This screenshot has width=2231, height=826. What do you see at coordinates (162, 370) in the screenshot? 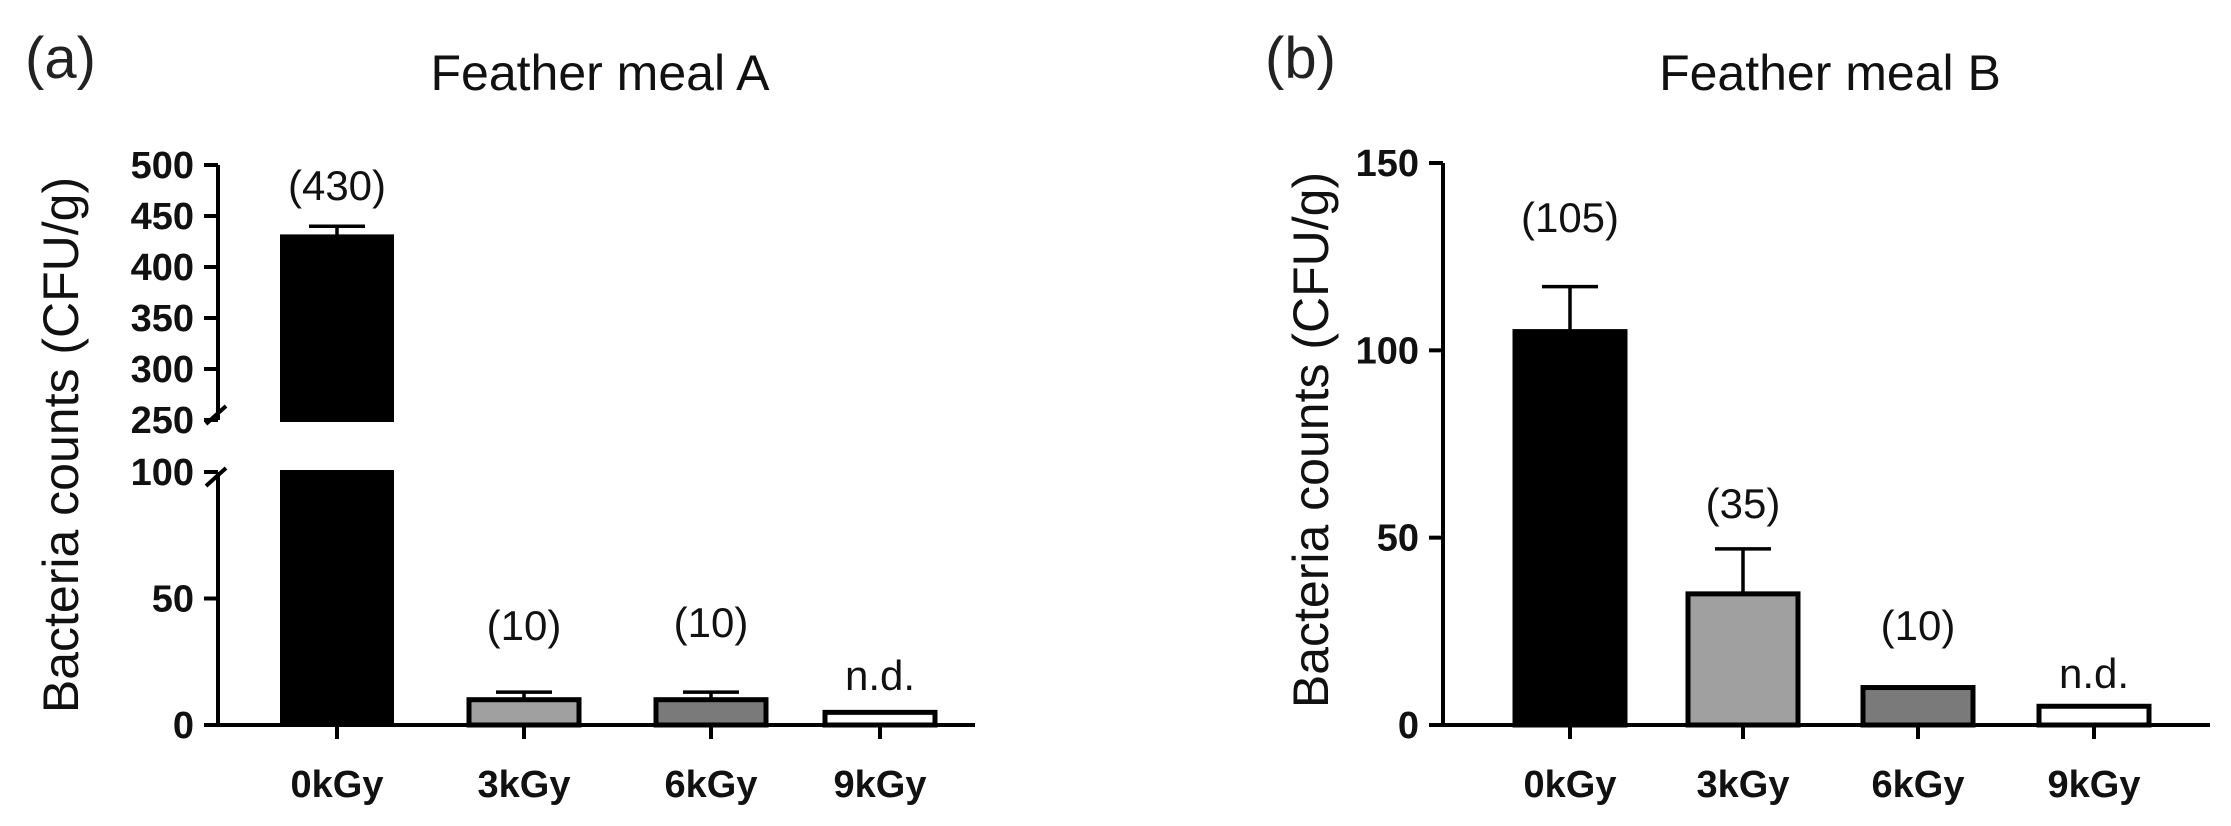
I see `y-tick-label-a: 300` at bounding box center [162, 370].